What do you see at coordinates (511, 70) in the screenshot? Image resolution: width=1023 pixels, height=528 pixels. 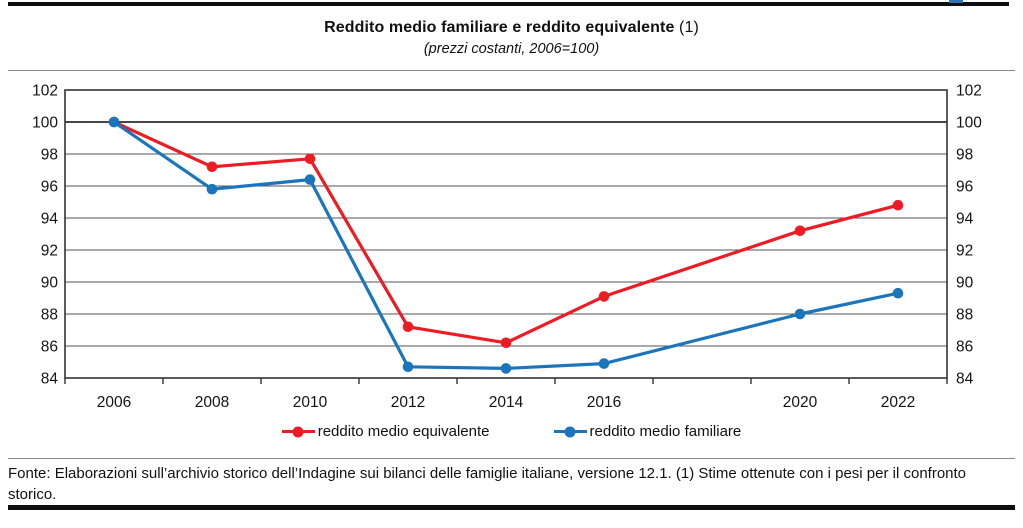 I see `header-divider-rule` at bounding box center [511, 70].